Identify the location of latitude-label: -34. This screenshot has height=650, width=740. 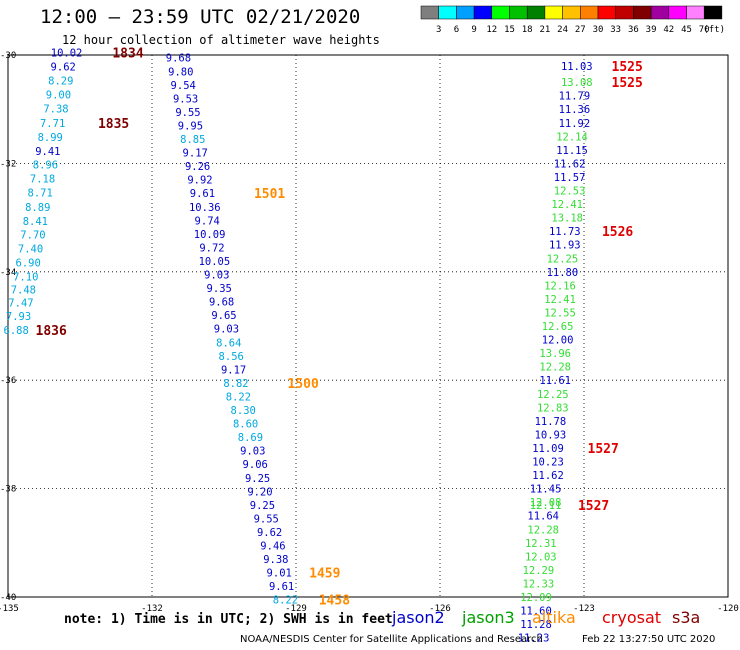
(8, 273).